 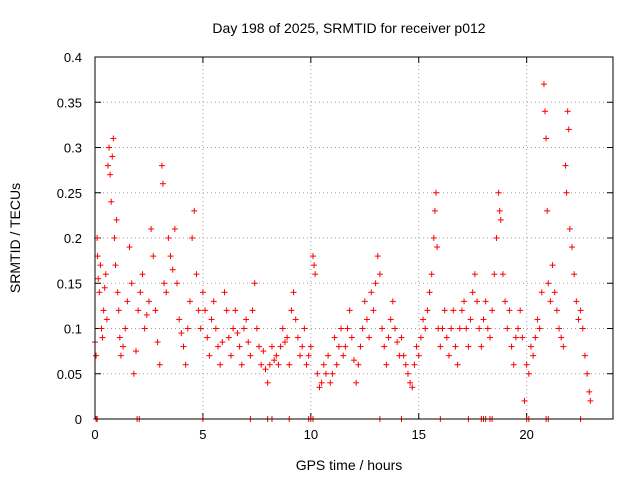 I want to click on y-tick-label: 0.35, so click(x=69, y=102).